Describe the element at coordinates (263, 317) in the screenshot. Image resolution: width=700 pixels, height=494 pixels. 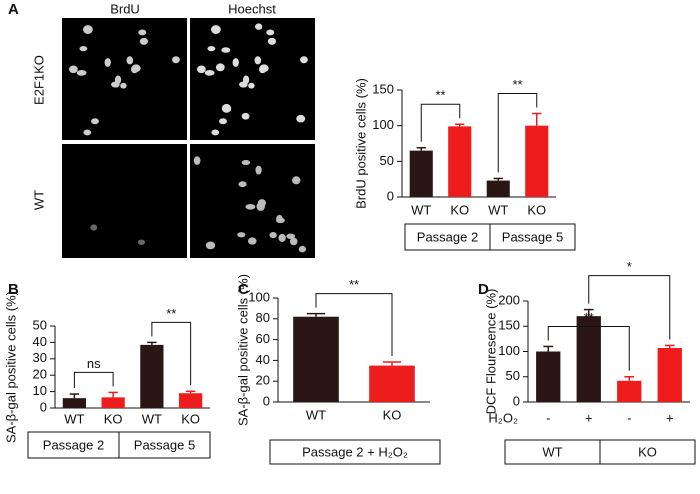
I see `y-tick-label: 80` at that location.